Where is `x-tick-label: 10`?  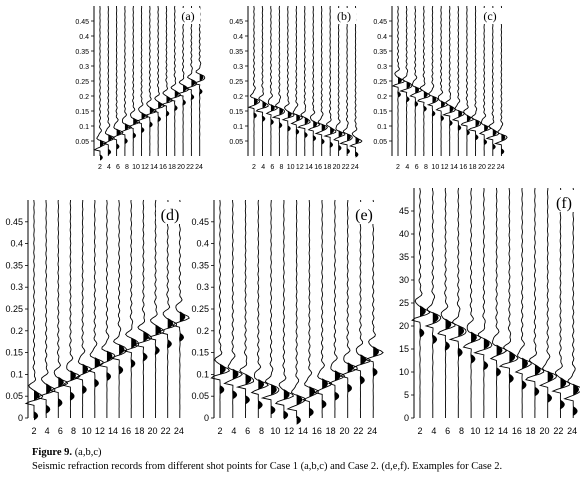
x-tick-label: 10 is located at coordinates (475, 431).